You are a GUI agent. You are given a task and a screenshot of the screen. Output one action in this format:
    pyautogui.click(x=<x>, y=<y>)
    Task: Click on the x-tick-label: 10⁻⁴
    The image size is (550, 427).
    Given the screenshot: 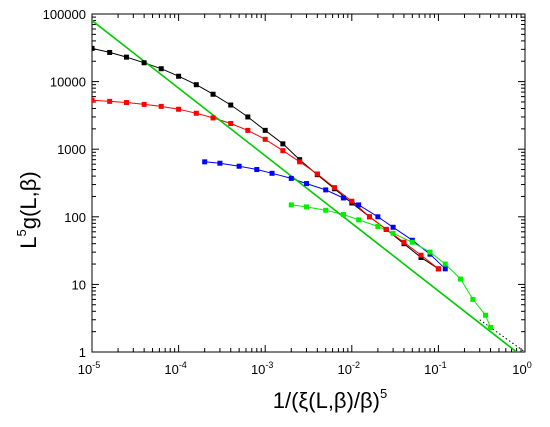 What is the action you would take?
    pyautogui.click(x=175, y=368)
    